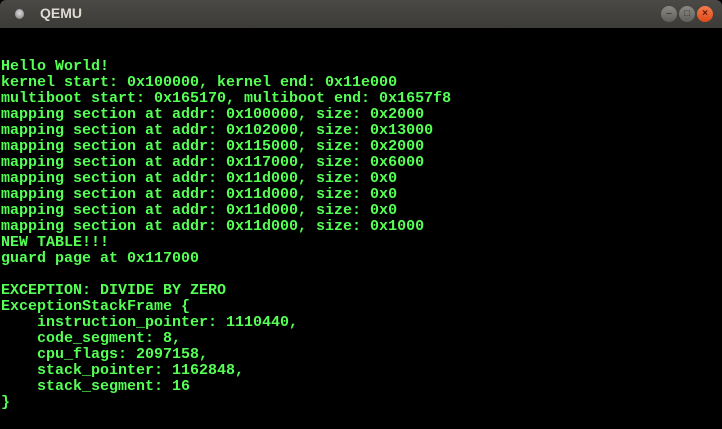  Describe the element at coordinates (669, 14) in the screenshot. I see `minimize-button: –` at that location.